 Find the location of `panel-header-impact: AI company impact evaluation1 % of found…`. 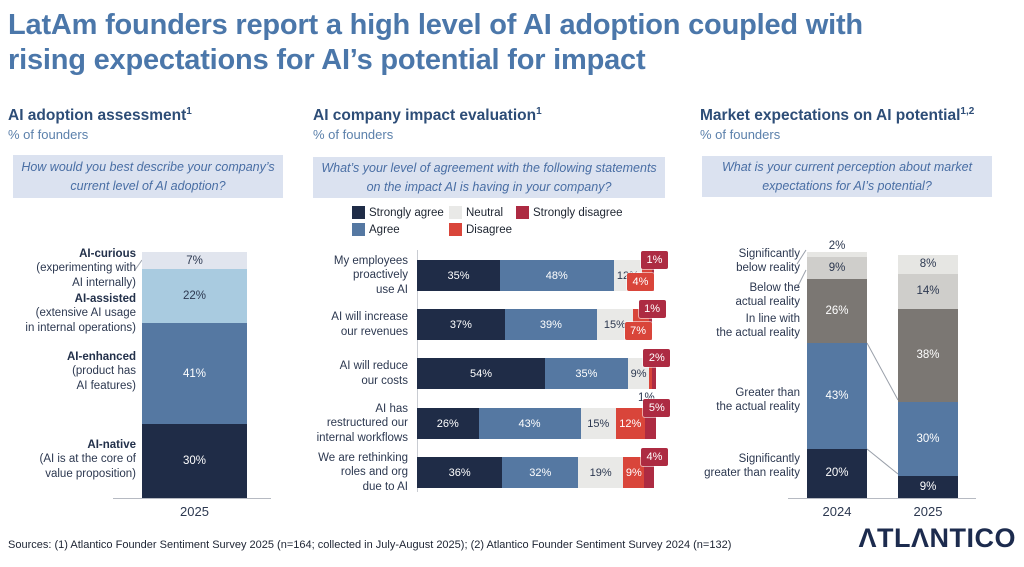

panel-header-impact: AI company impact evaluation1 % of found… is located at coordinates (427, 124).